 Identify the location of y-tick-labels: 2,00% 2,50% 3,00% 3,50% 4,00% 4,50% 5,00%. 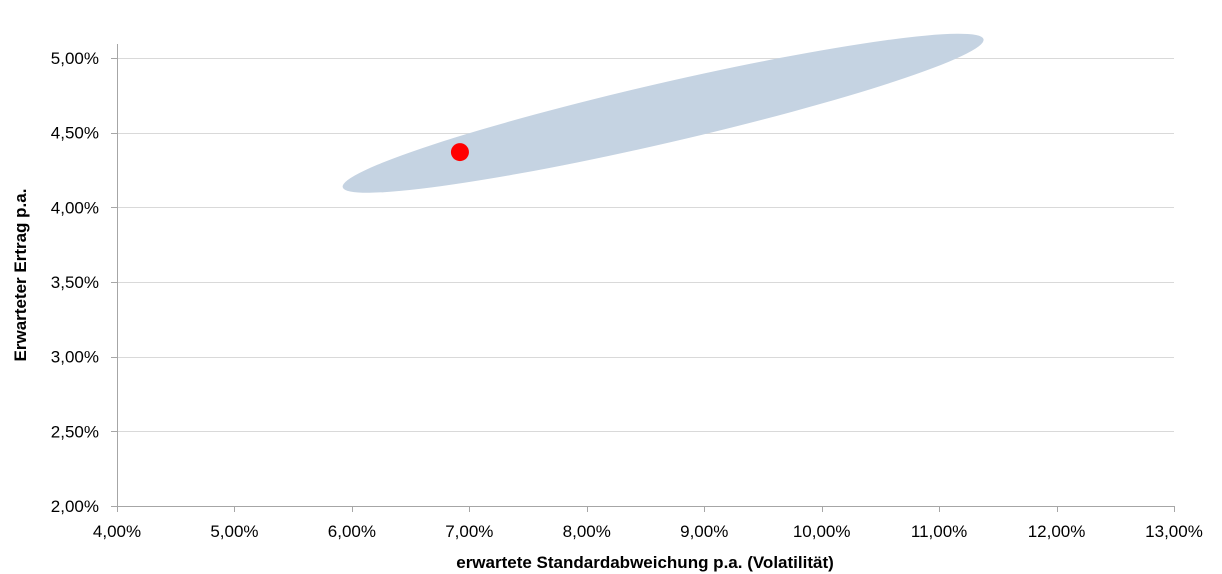
(75, 282).